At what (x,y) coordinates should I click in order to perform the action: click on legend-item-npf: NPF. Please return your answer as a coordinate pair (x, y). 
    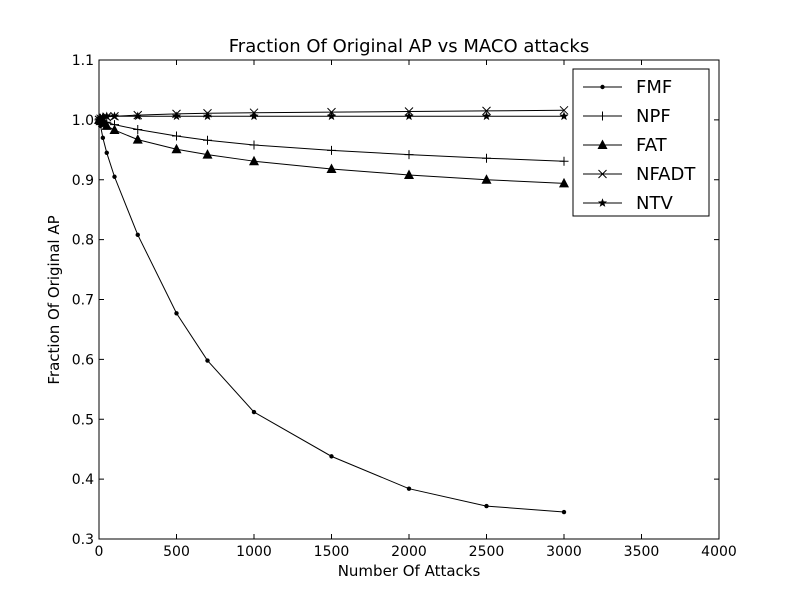
    Looking at the image, I should click on (627, 116).